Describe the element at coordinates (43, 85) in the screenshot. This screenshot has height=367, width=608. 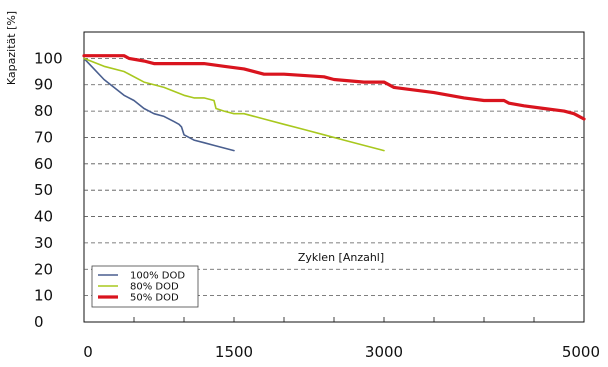
I see `y-tick-label: 90` at that location.